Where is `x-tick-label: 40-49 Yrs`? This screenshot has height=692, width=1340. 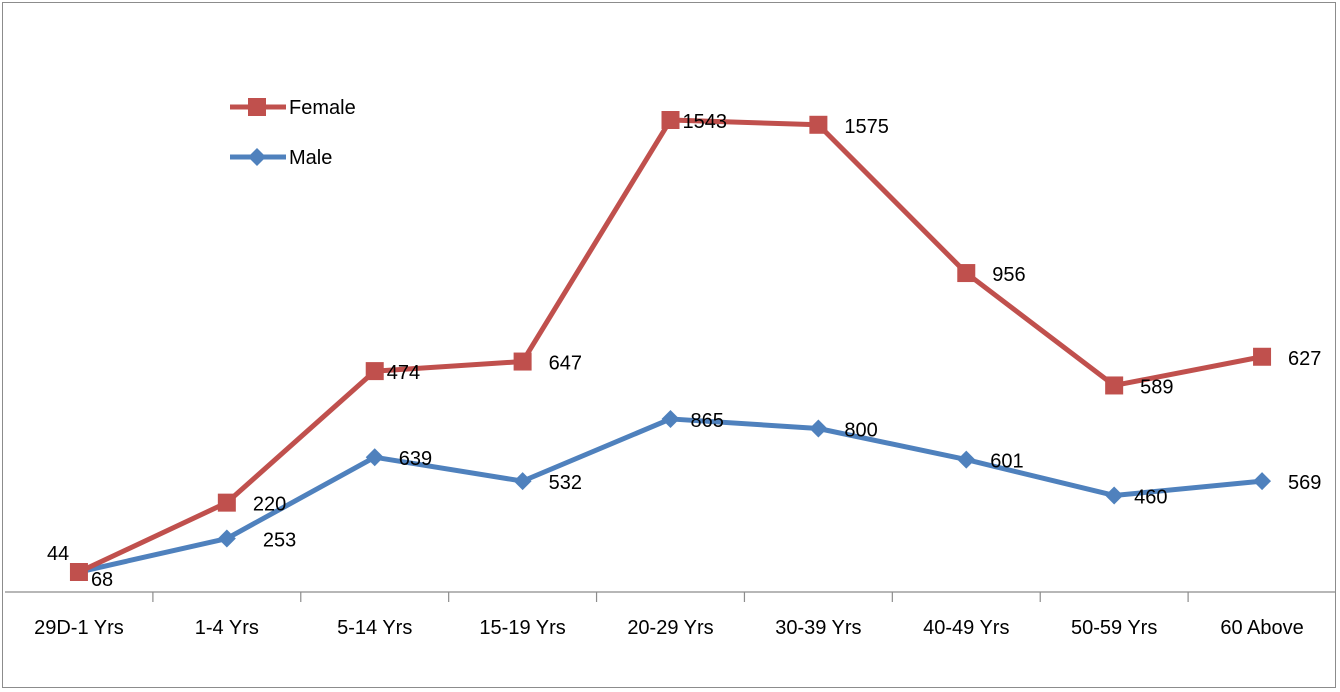 x-tick-label: 40-49 Yrs is located at coordinates (966, 628).